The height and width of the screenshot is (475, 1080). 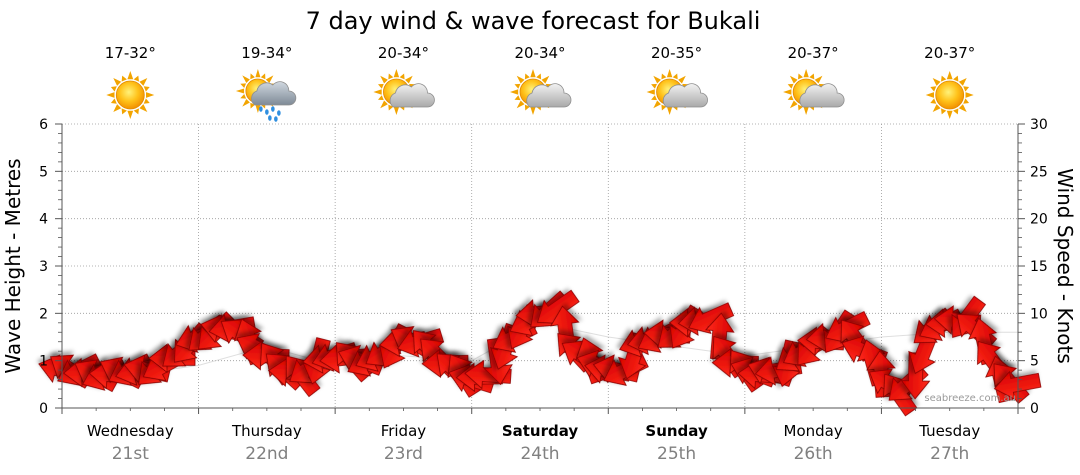 I want to click on sun-icon, so click(x=949, y=95).